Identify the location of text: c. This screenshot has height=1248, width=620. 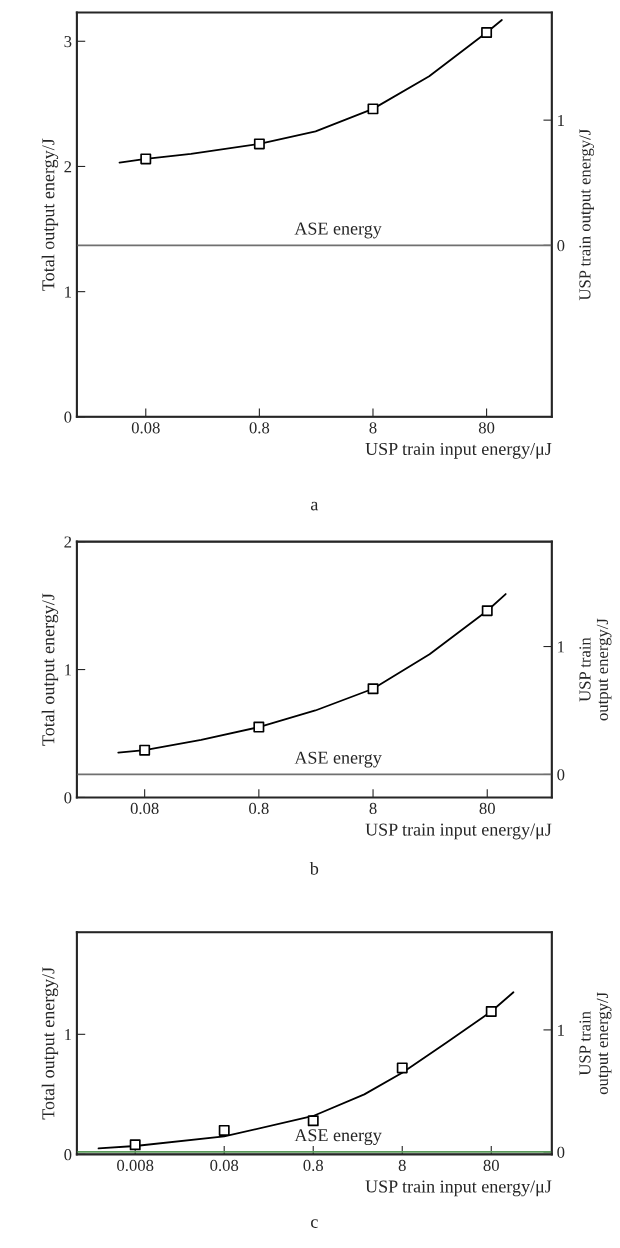
(314, 1223).